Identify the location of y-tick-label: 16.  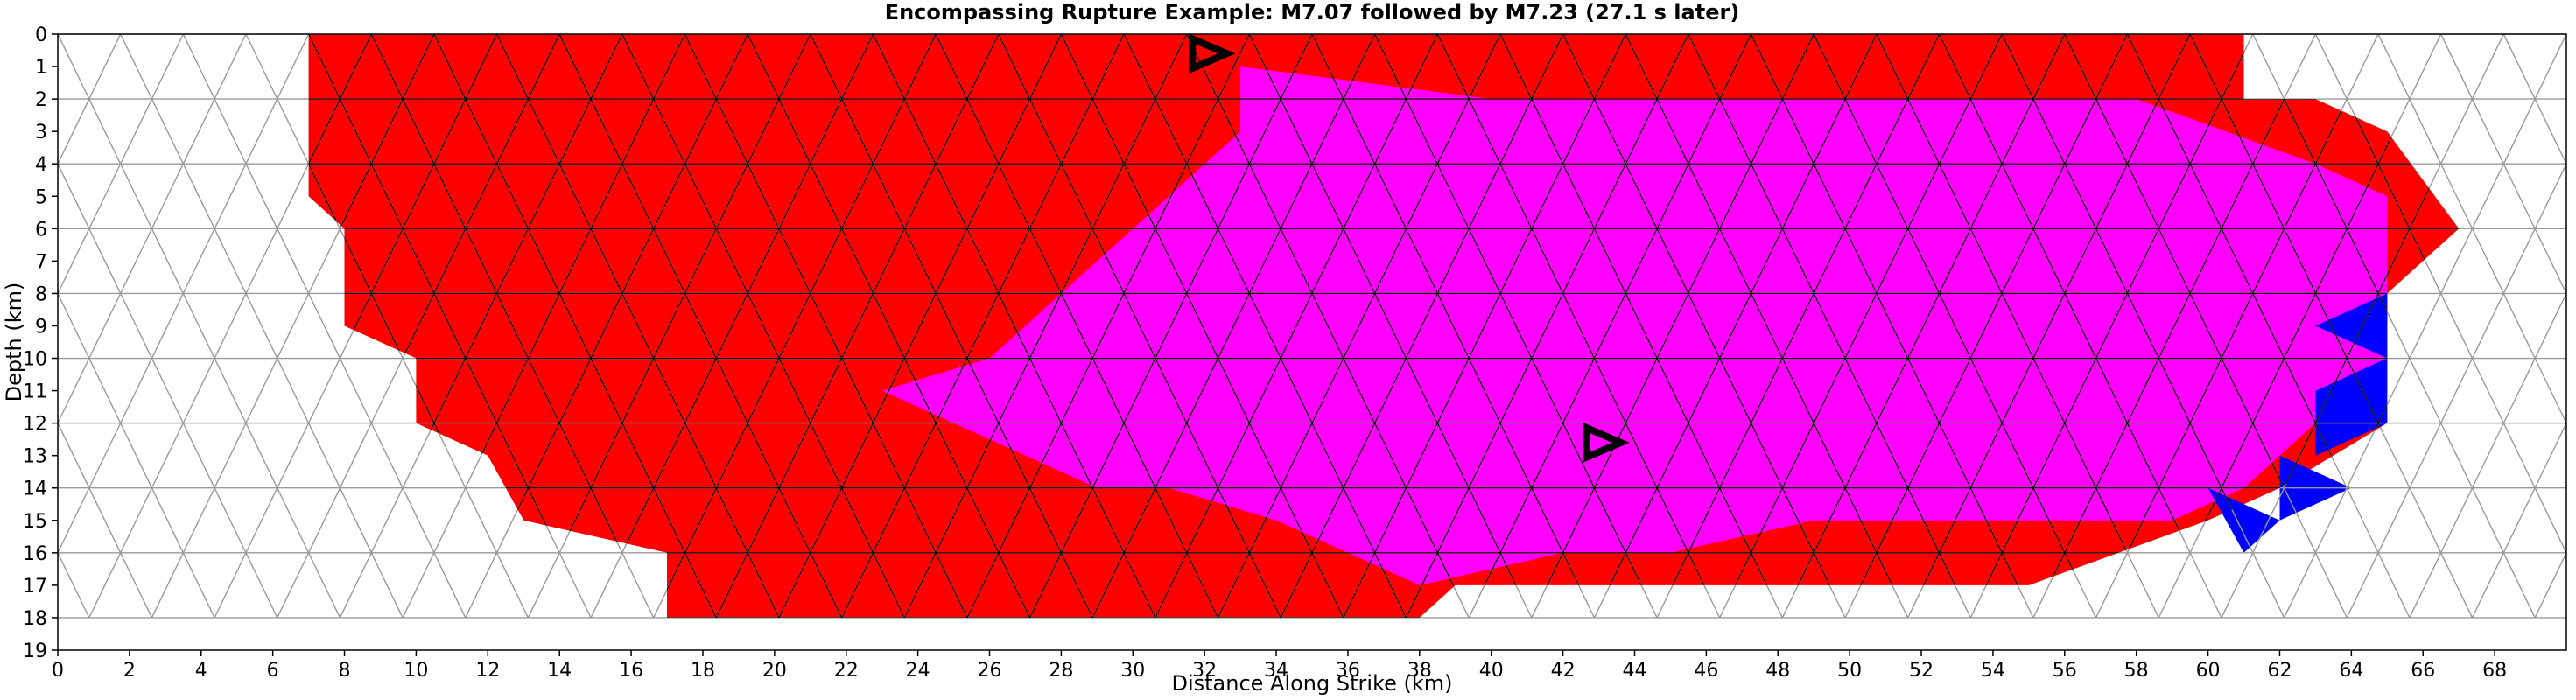
(35, 554).